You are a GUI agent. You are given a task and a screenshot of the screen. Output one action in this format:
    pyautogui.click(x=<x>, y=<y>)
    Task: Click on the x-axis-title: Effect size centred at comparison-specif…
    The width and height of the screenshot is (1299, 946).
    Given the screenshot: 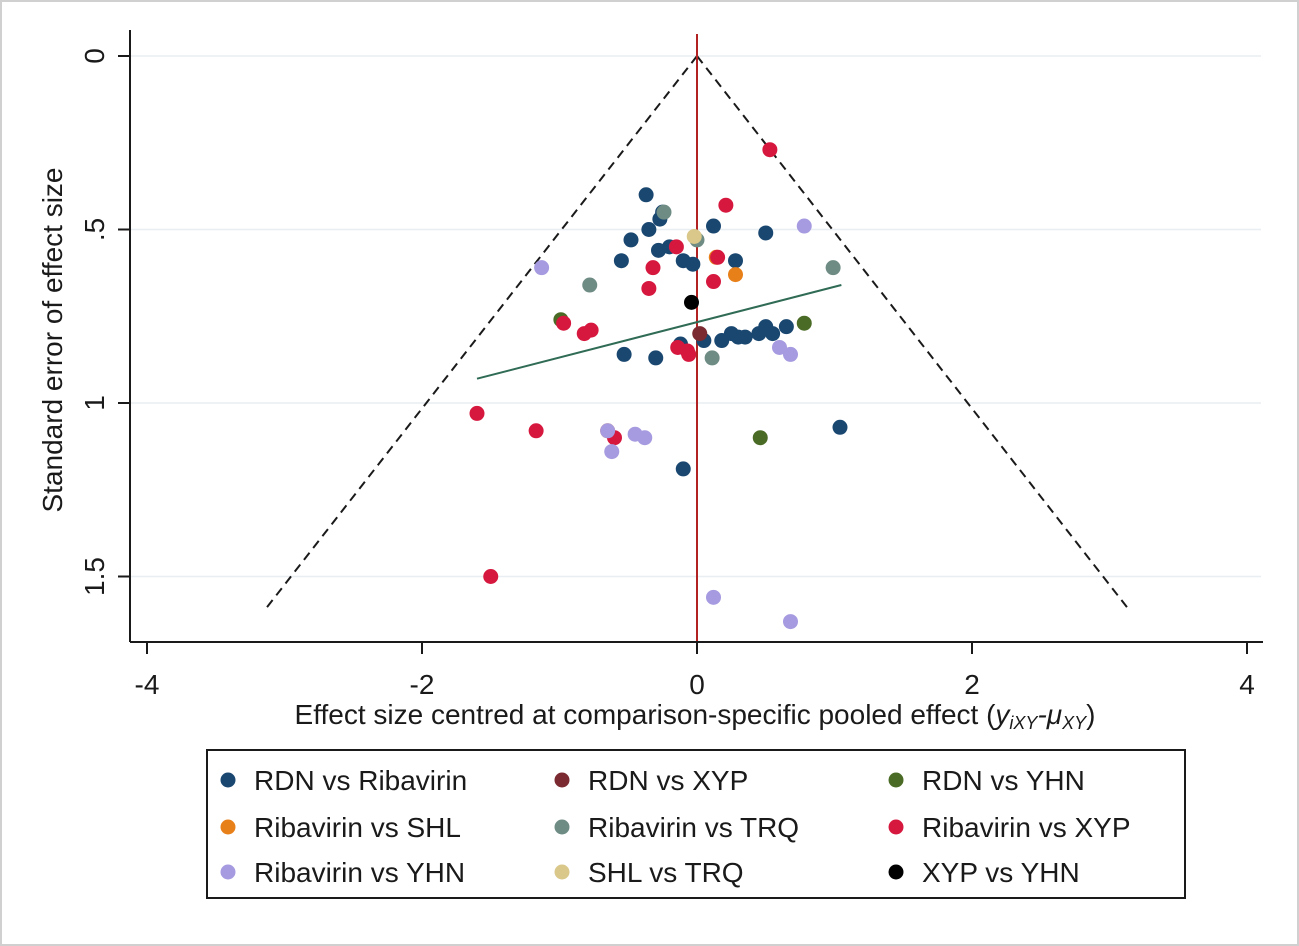 What is the action you would take?
    pyautogui.click(x=695, y=716)
    